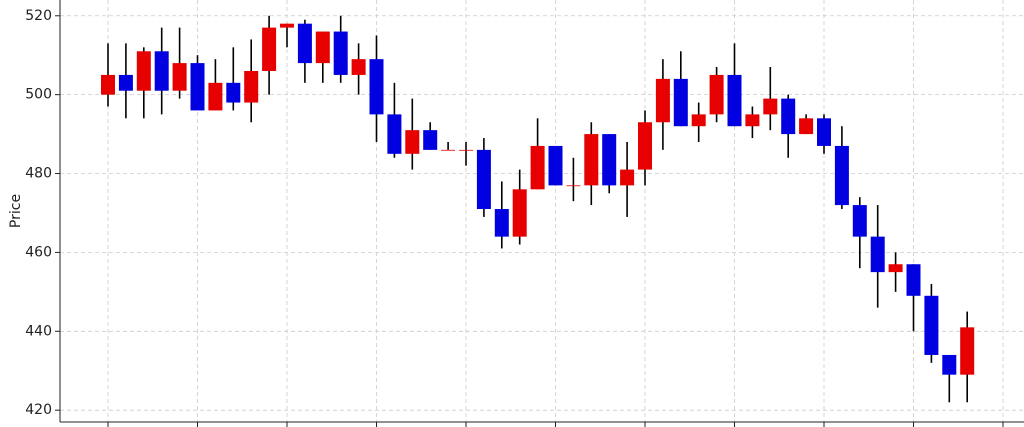 The height and width of the screenshot is (427, 1024). What do you see at coordinates (38, 95) in the screenshot?
I see `y-tick-label: 500` at bounding box center [38, 95].